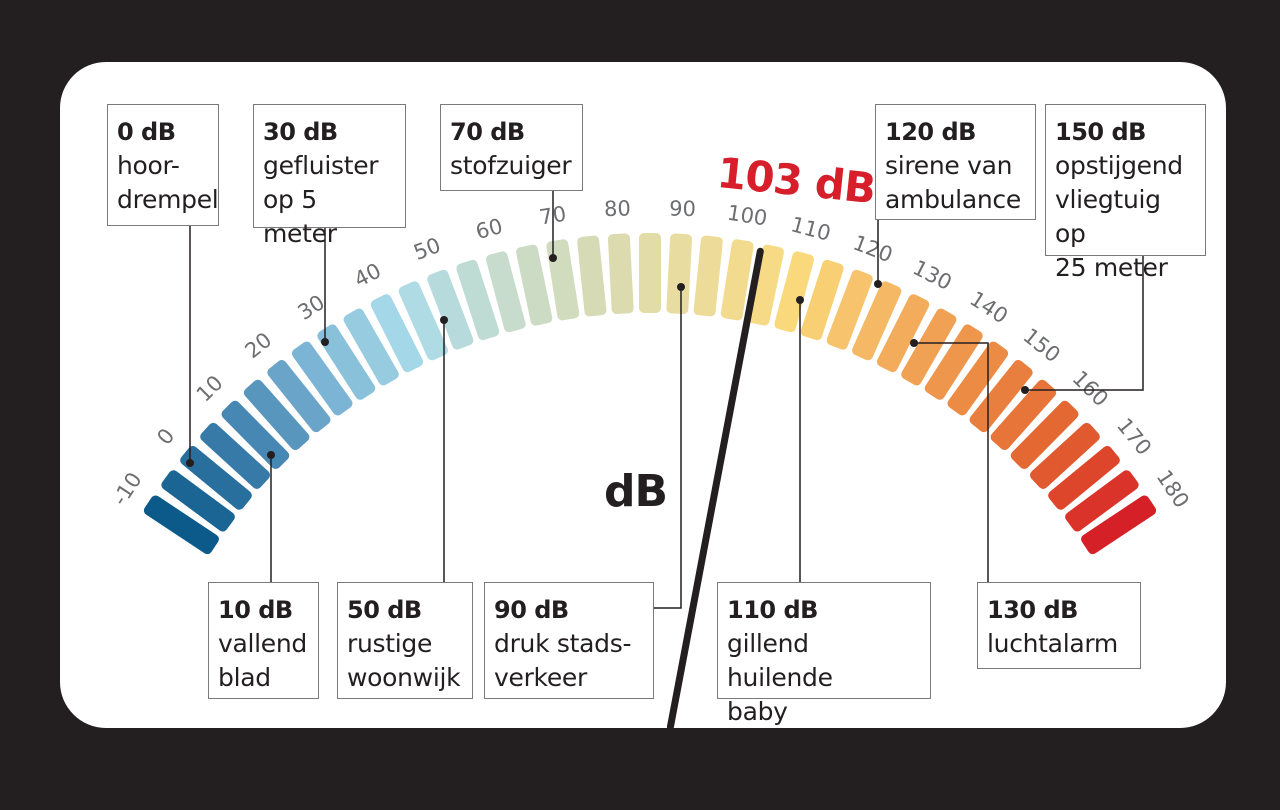 This screenshot has height=810, width=1280. I want to click on annotation-value: 150 dB, so click(1100, 132).